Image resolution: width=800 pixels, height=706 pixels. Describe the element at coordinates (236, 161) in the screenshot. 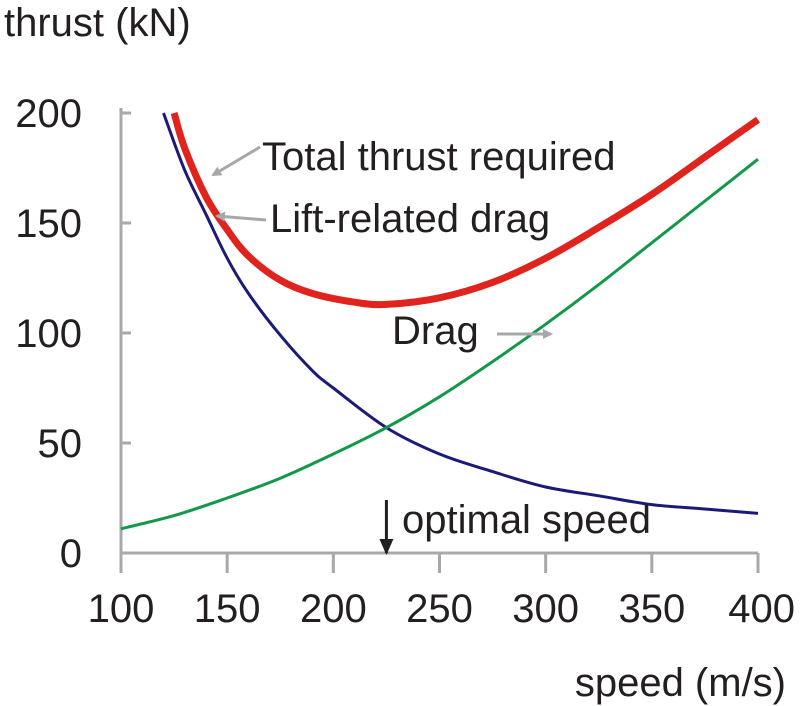

I see `total-thrust-arrow` at that location.